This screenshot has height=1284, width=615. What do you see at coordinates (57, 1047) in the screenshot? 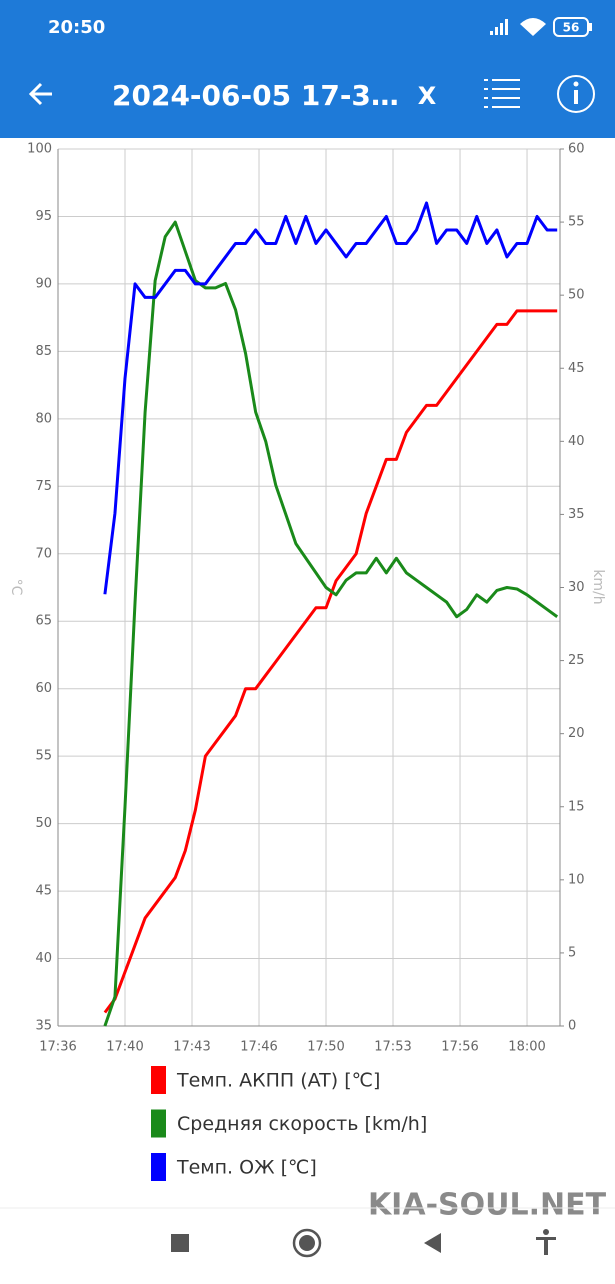
I see `x-tick-label: 17:36` at bounding box center [57, 1047].